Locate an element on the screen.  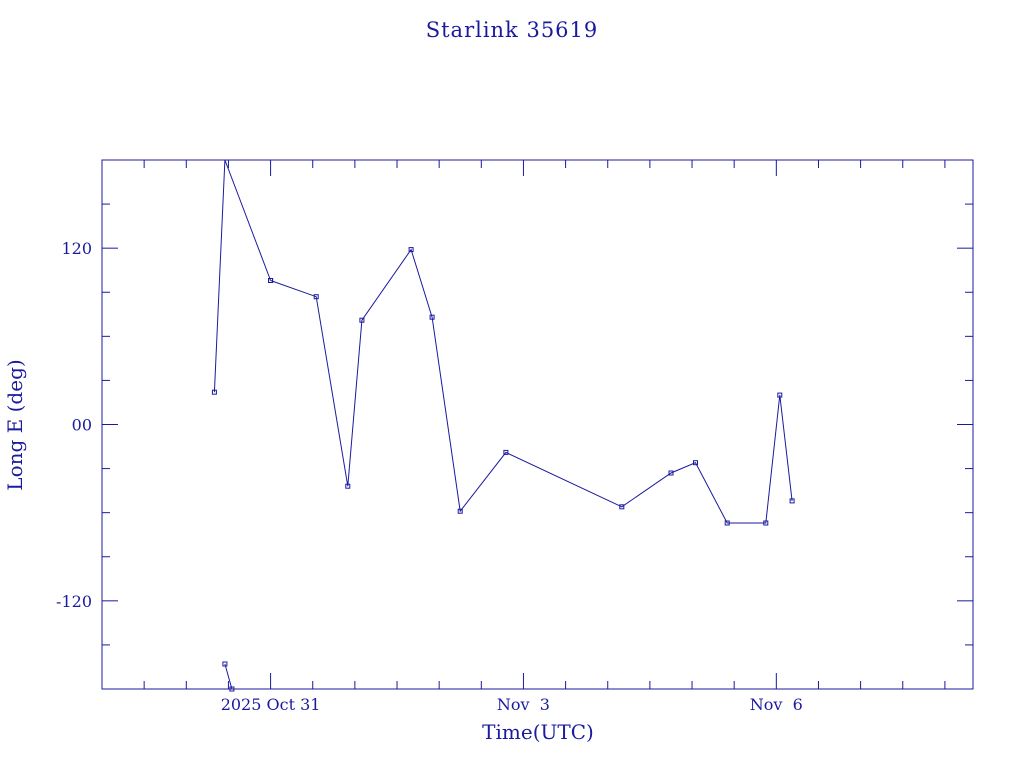
x-tick-label: Nov 6 is located at coordinates (776, 704).